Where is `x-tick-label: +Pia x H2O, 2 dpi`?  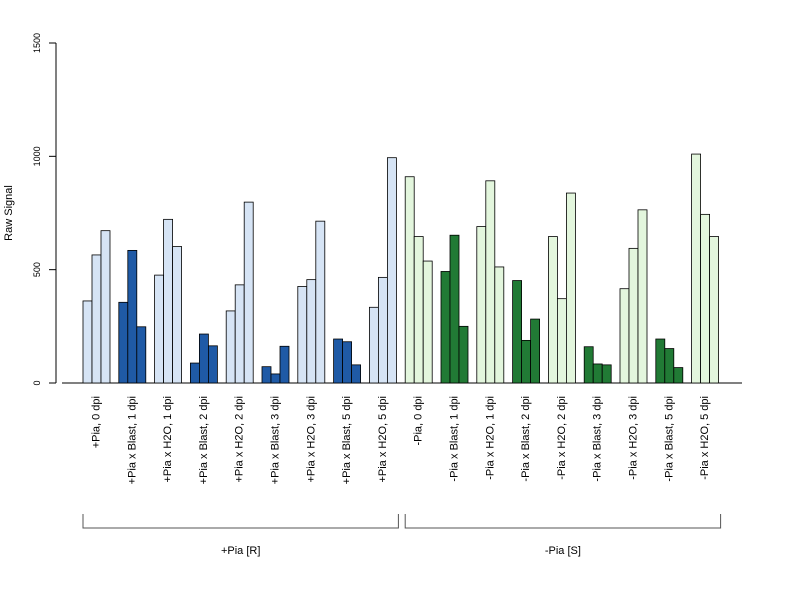
x-tick-label: +Pia x H2O, 2 dpi is located at coordinates (240, 439).